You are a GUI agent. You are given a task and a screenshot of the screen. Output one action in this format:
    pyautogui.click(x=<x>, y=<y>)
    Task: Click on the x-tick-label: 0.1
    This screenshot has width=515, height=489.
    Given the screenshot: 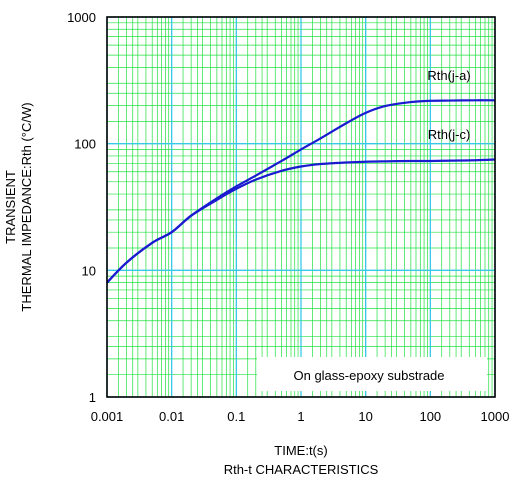 What is the action you would take?
    pyautogui.click(x=236, y=416)
    